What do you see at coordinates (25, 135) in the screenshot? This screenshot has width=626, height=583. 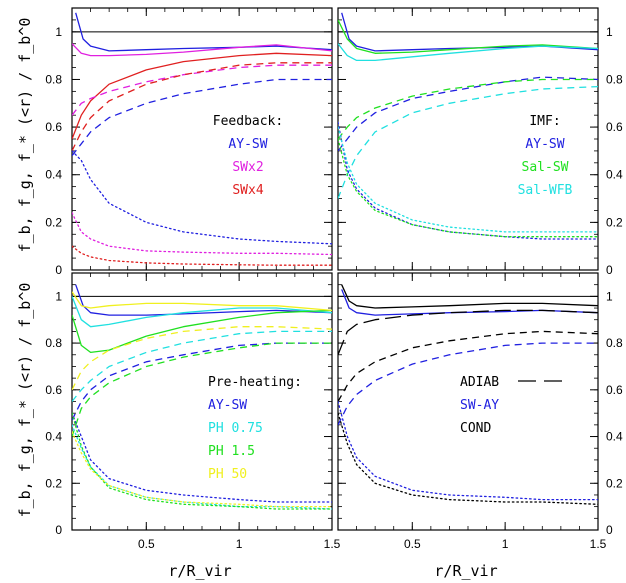 I see `y-axis-label-top: f_b, f_g, f_* (<r) / f_b^0` at bounding box center [25, 135].